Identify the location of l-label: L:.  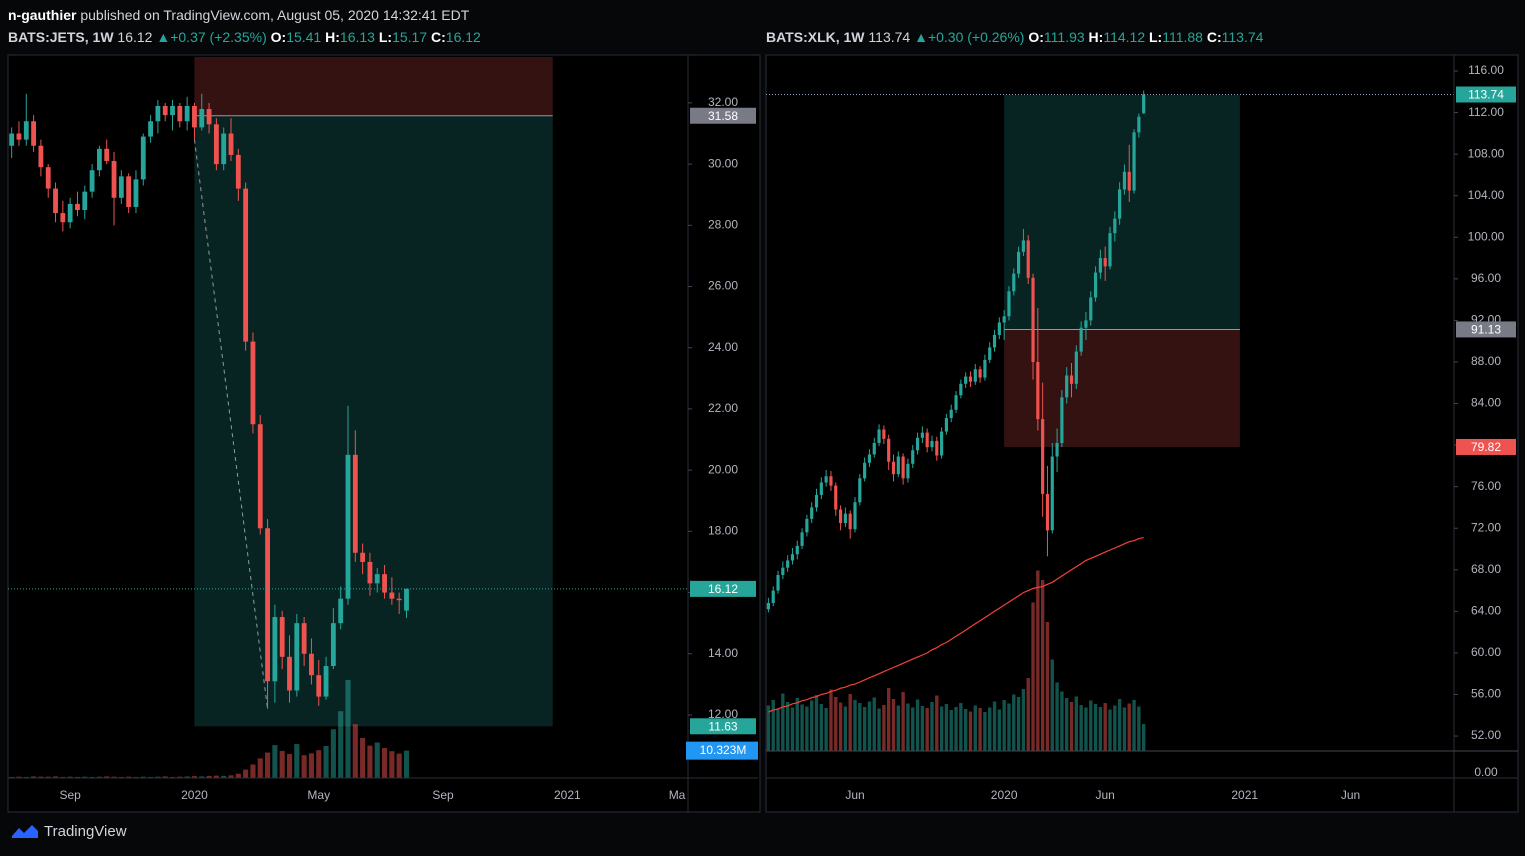
(385, 37).